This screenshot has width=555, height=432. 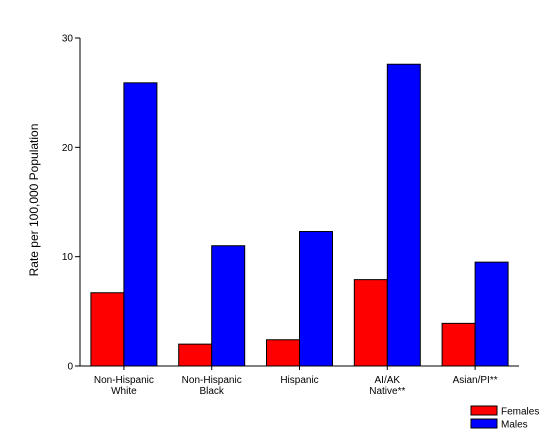 I want to click on x-category-label-line: AI/AK, so click(x=388, y=380).